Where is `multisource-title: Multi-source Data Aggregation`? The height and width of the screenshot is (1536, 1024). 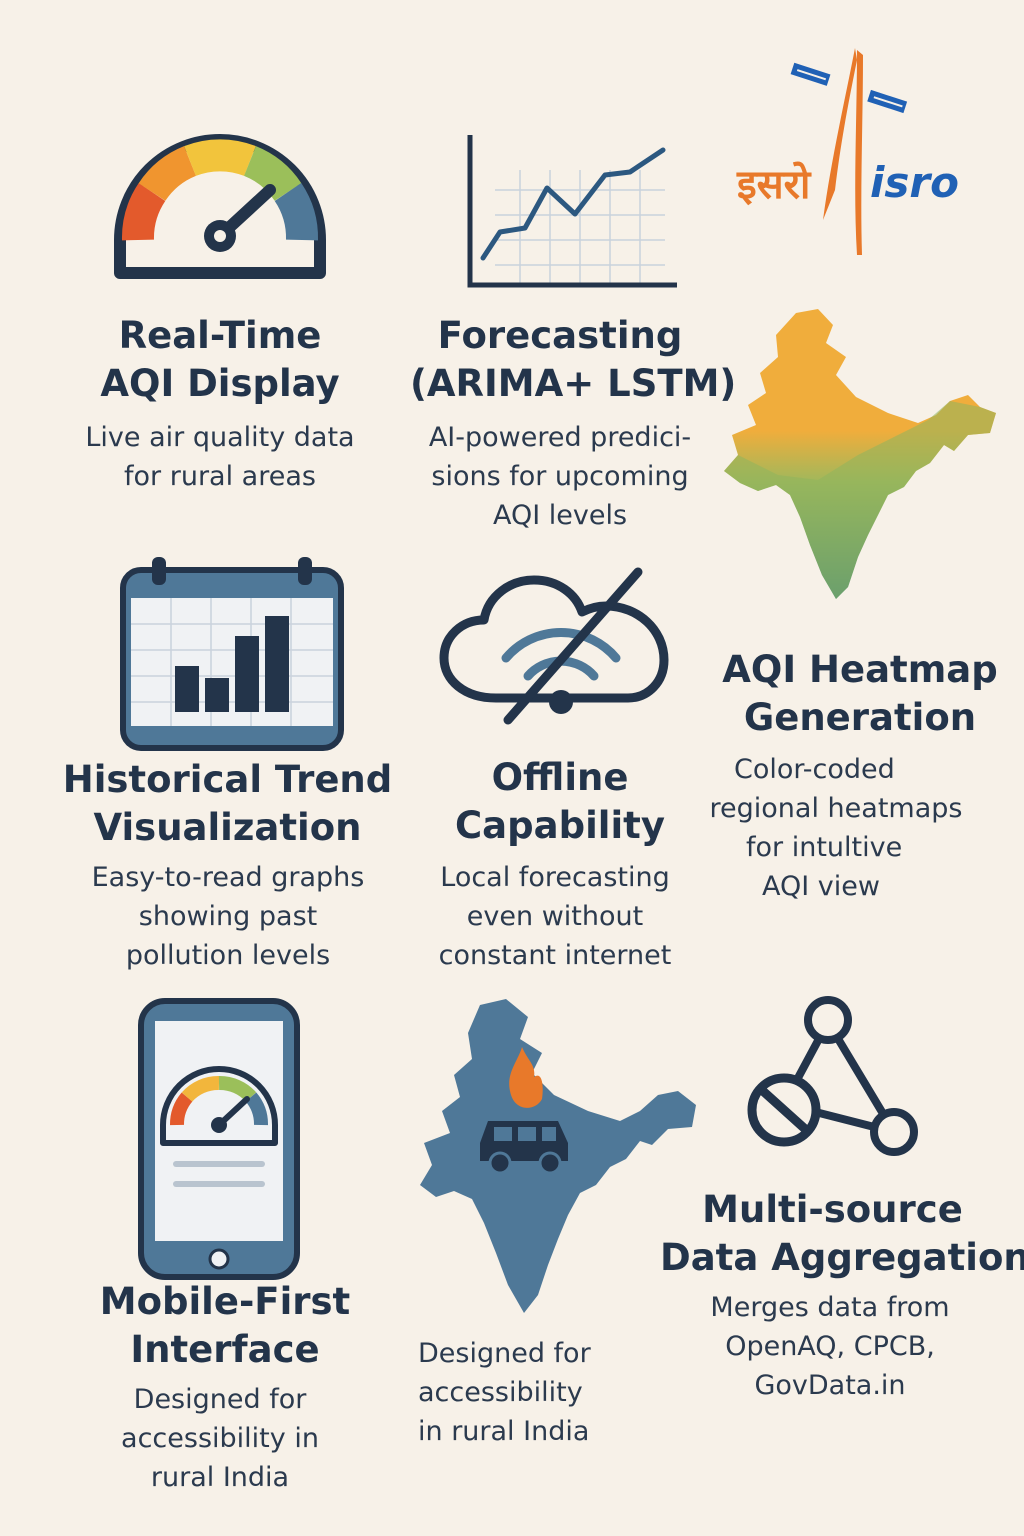
multisource-title: Multi-source Data Aggregation is located at coordinates (842, 1234).